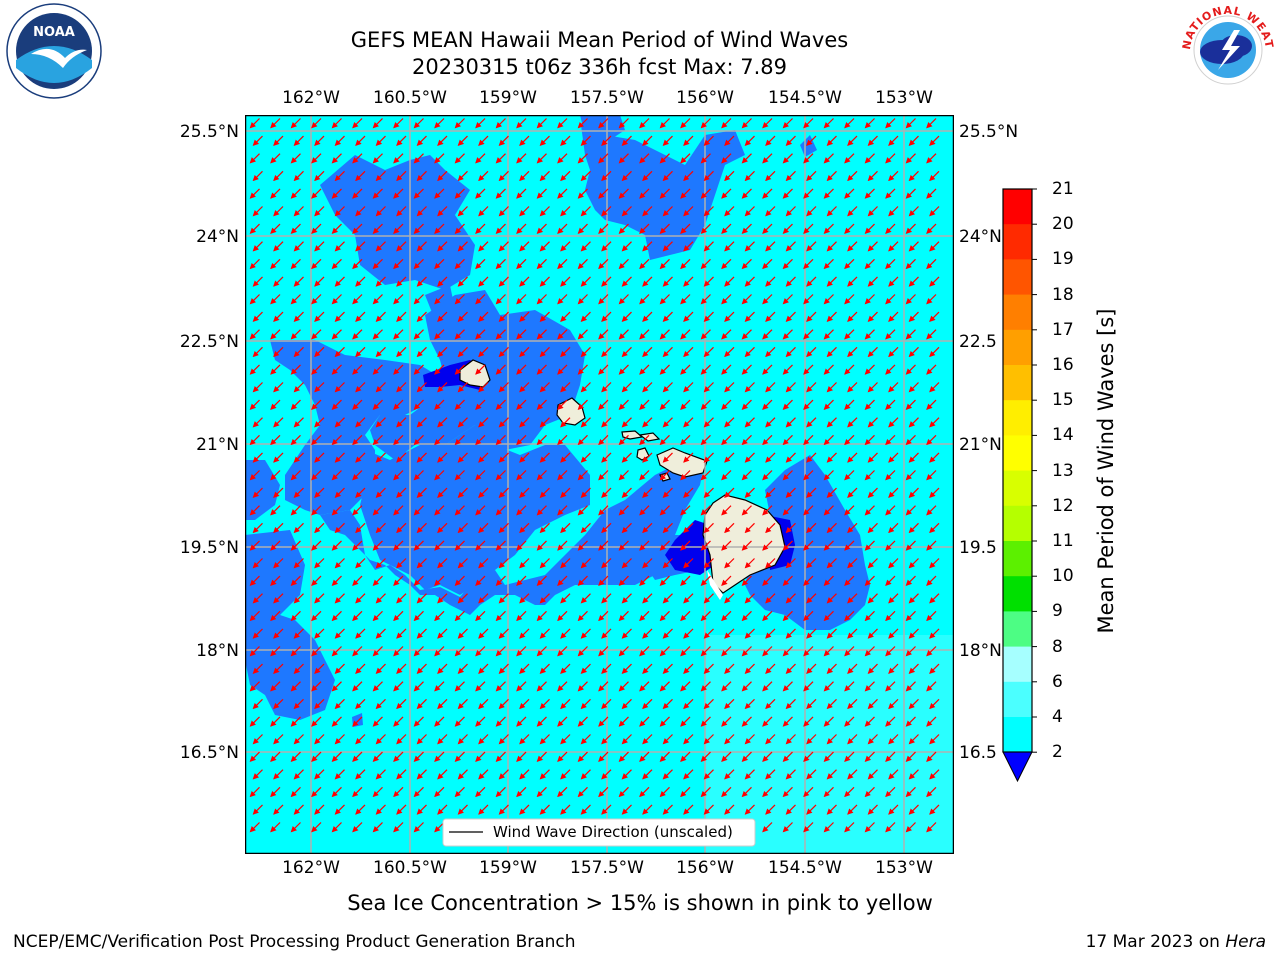  Describe the element at coordinates (508, 98) in the screenshot. I see `lon-tick-top: 159°W` at that location.